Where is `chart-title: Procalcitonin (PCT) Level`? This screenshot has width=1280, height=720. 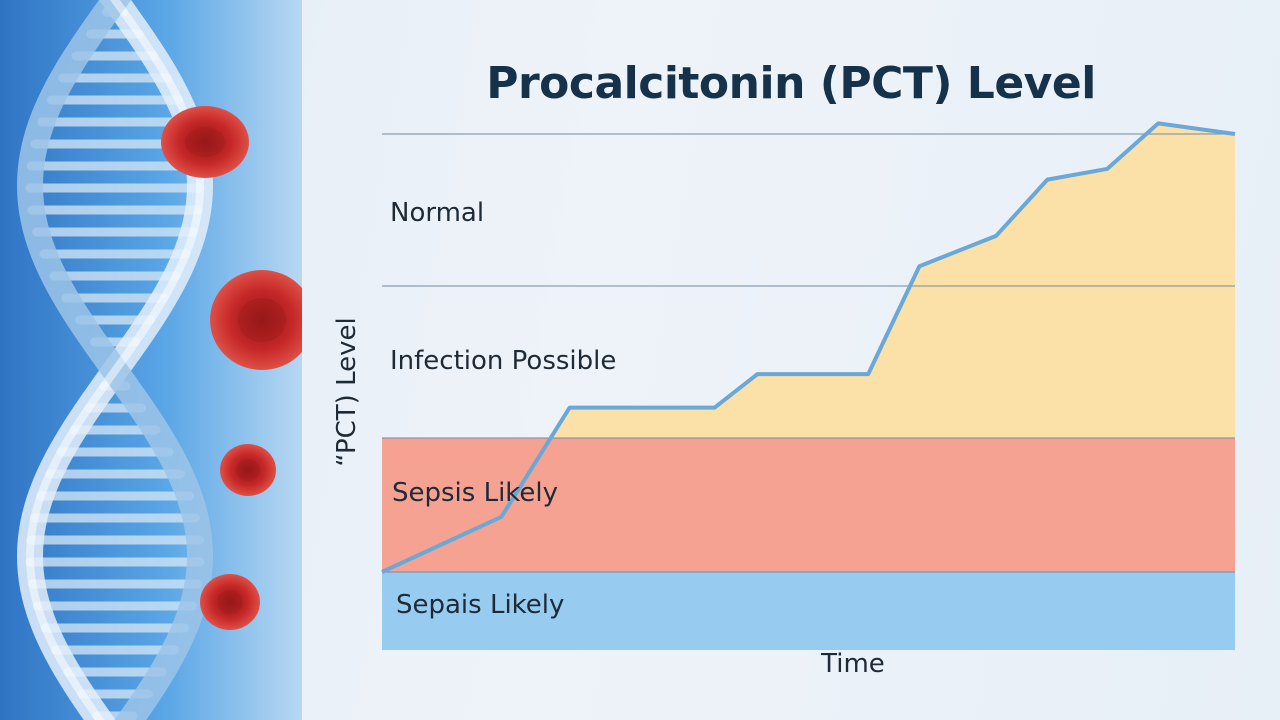 chart-title: Procalcitonin (PCT) Level is located at coordinates (791, 83).